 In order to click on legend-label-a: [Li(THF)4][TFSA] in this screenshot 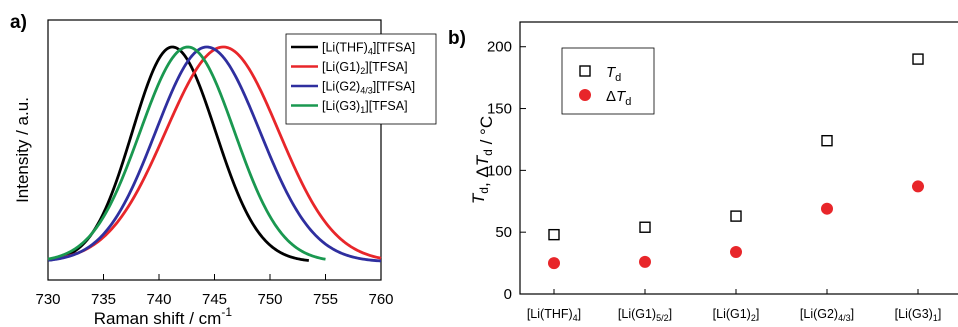, I will do `click(368, 49)`.